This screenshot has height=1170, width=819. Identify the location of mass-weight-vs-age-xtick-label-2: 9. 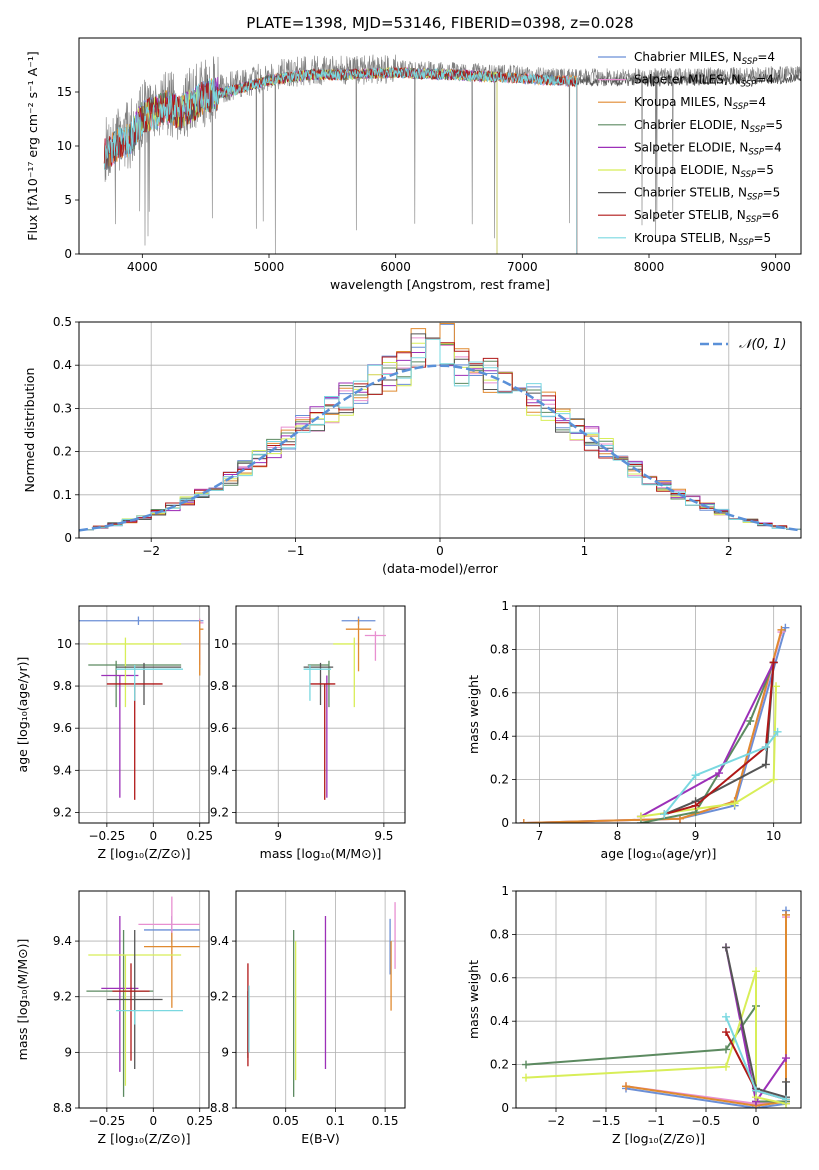
(696, 836).